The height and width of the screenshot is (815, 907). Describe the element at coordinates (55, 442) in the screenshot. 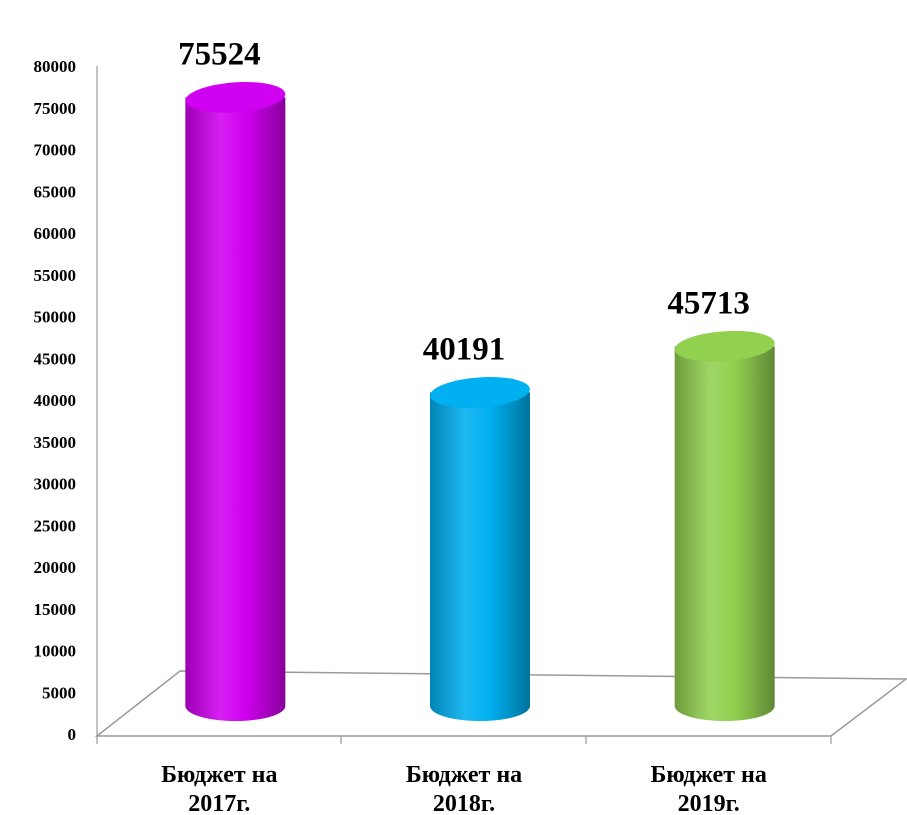

I see `y-tick-label: 35000` at that location.